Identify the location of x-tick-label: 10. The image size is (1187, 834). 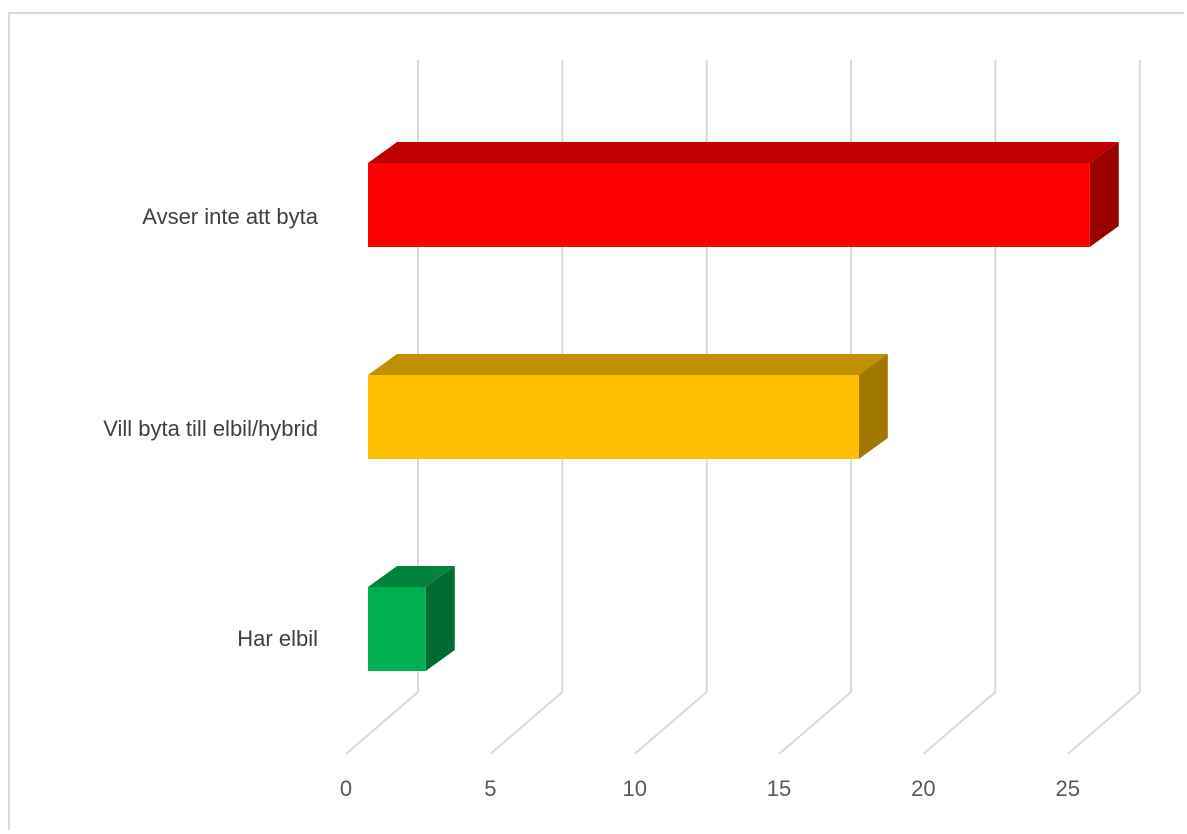
(634, 788).